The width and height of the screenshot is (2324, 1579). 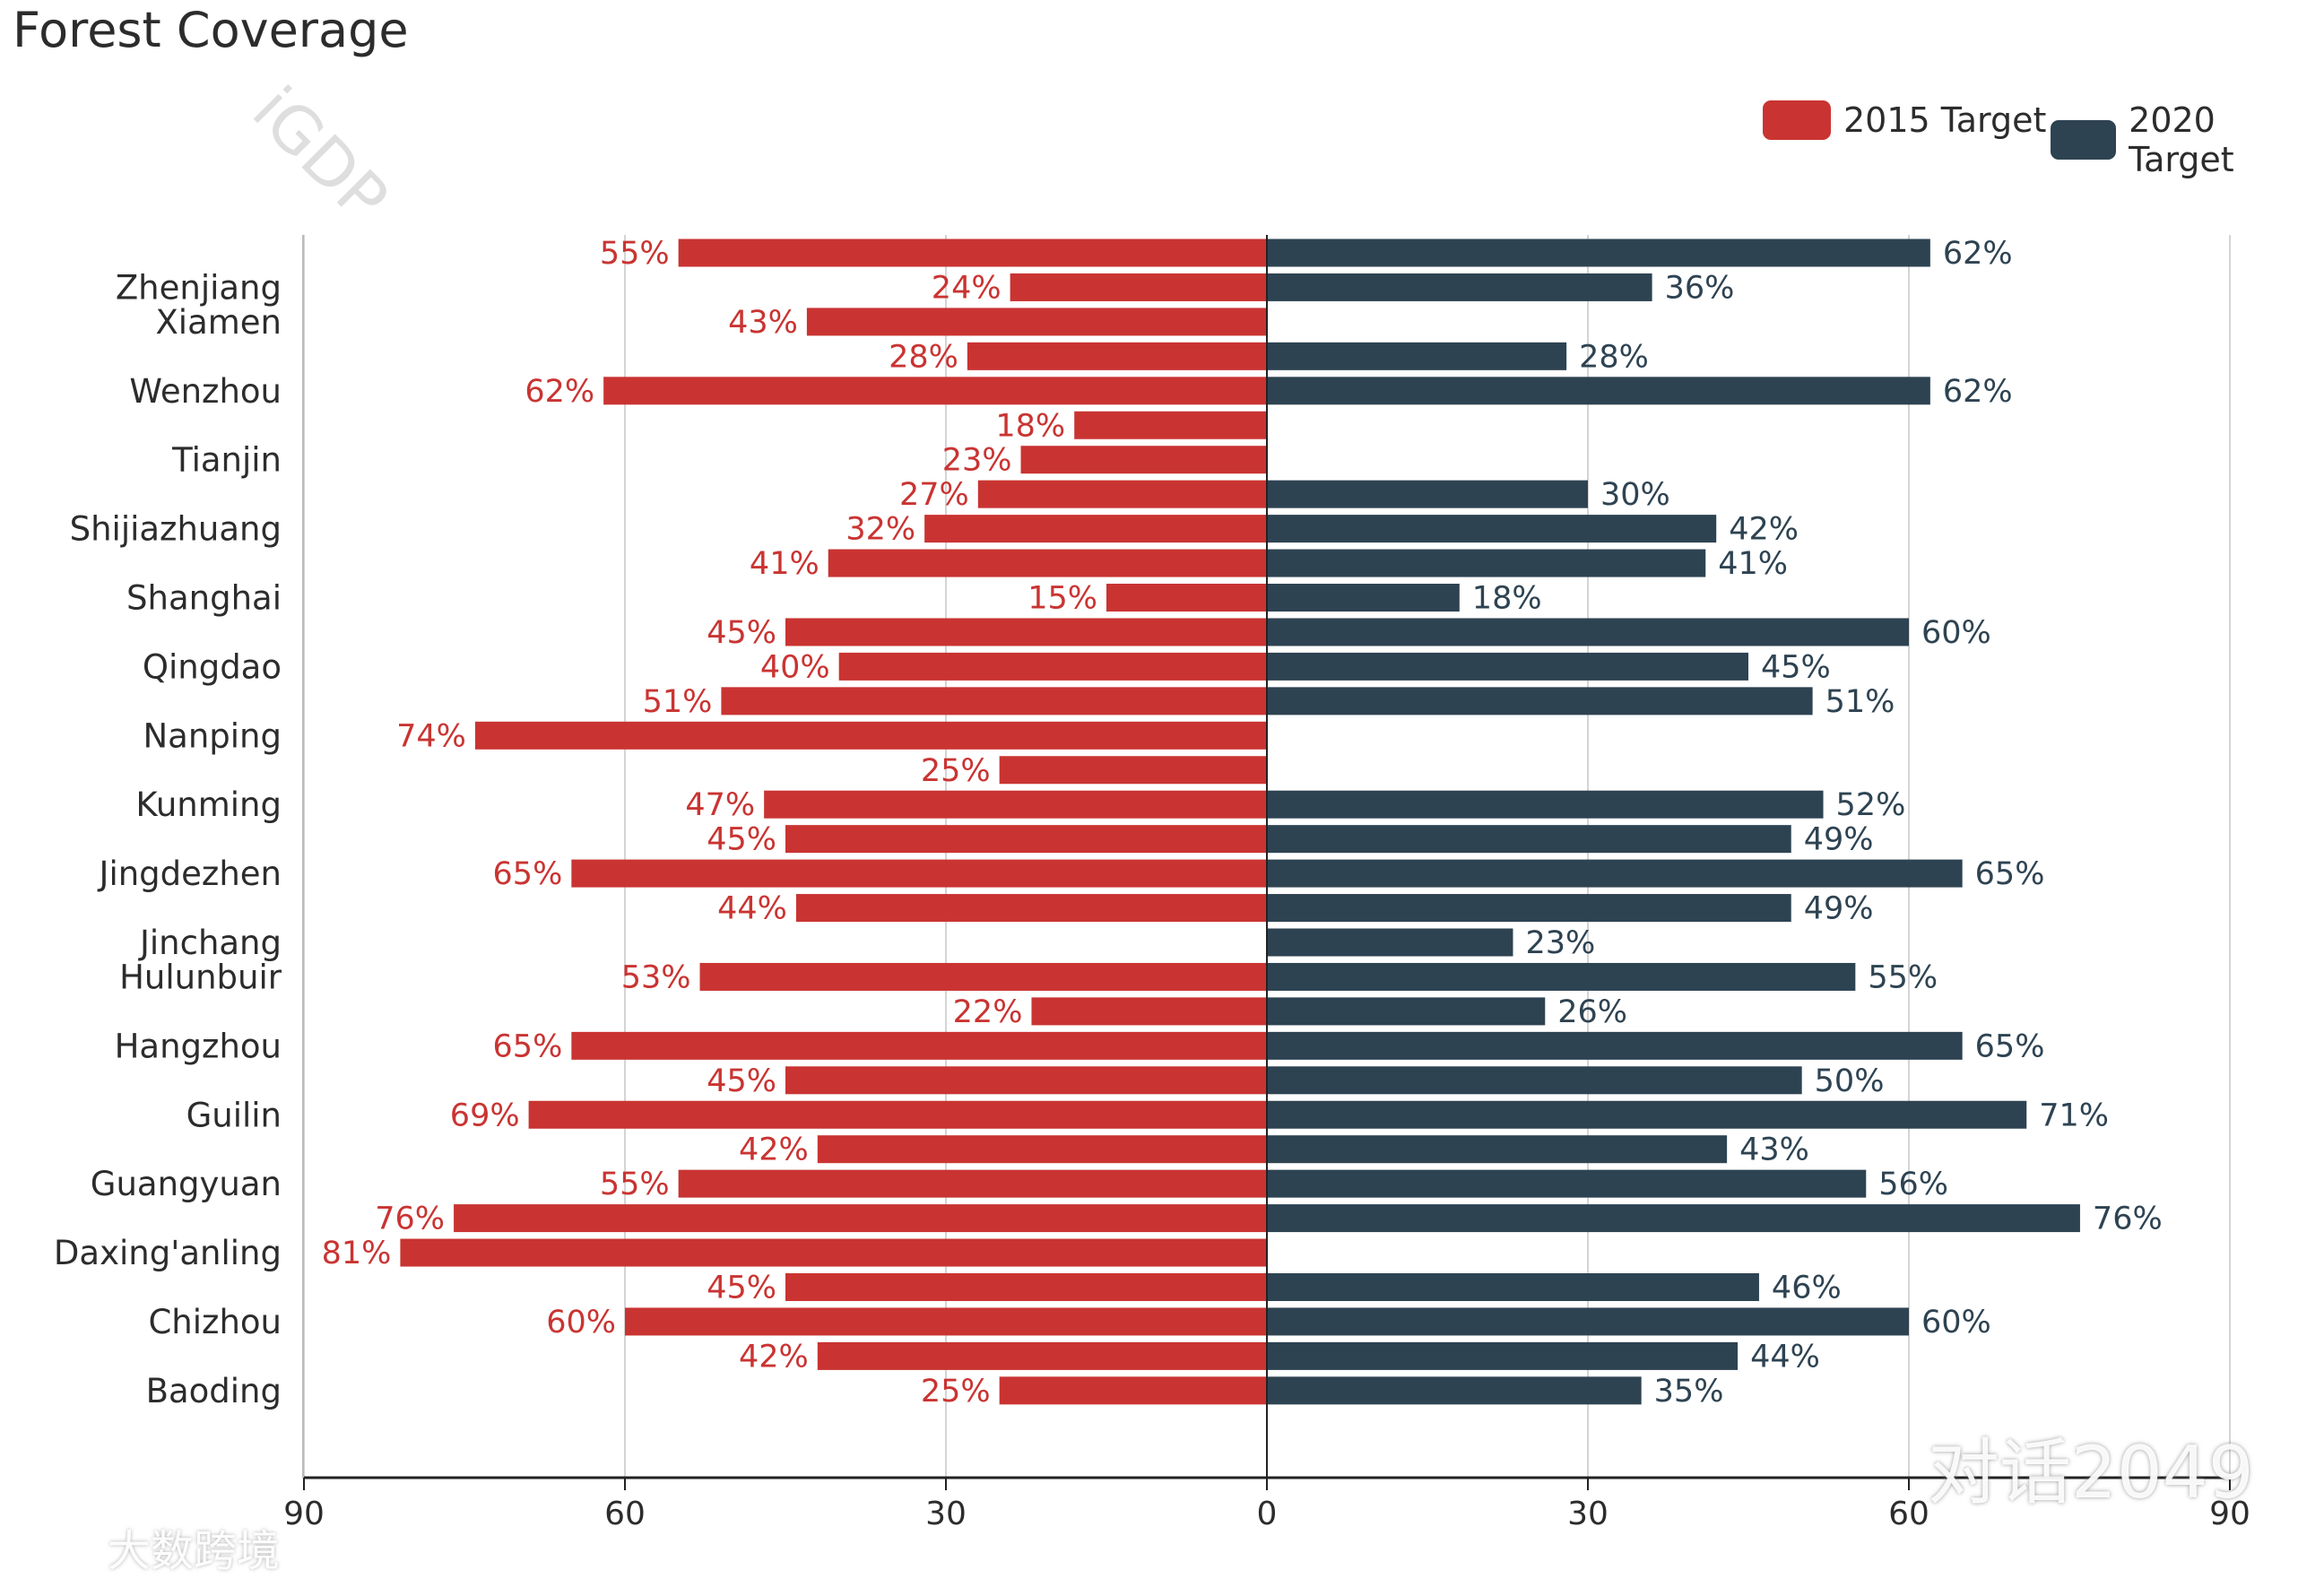 I want to click on data-label-2020: 30%, so click(x=1635, y=495).